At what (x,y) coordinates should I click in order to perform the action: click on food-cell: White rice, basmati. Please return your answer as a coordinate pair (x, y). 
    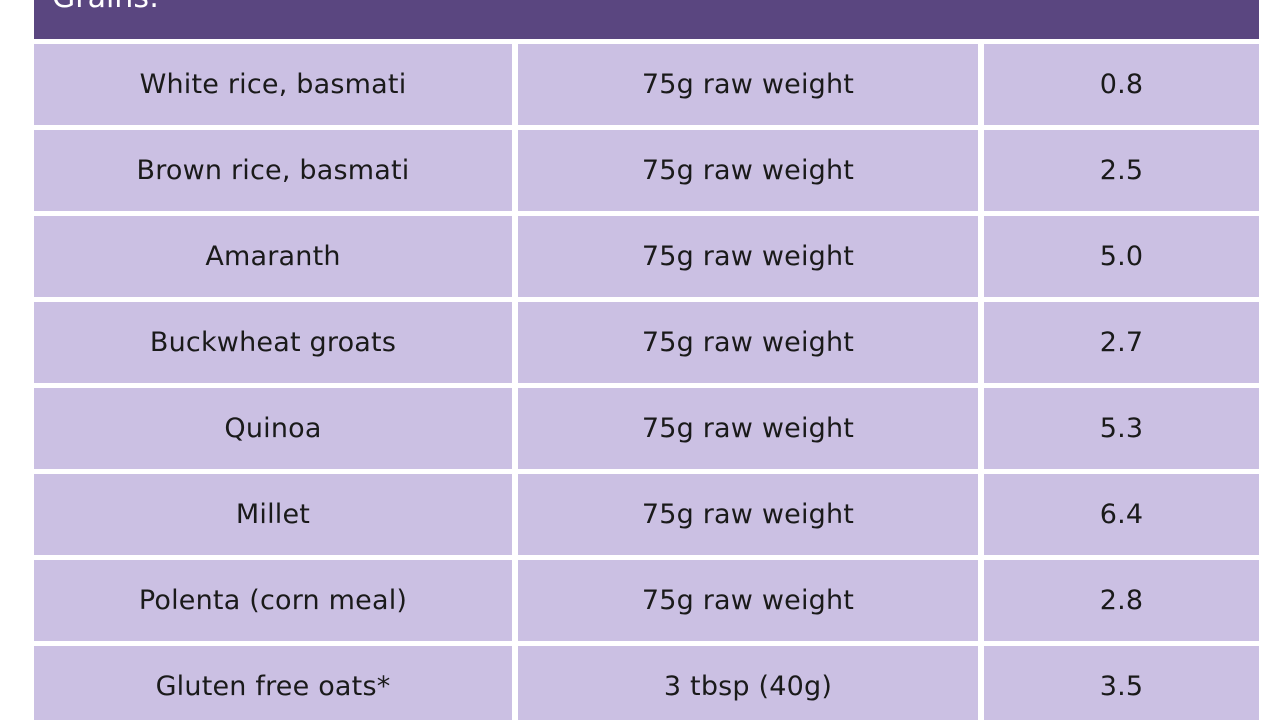
    Looking at the image, I should click on (273, 84).